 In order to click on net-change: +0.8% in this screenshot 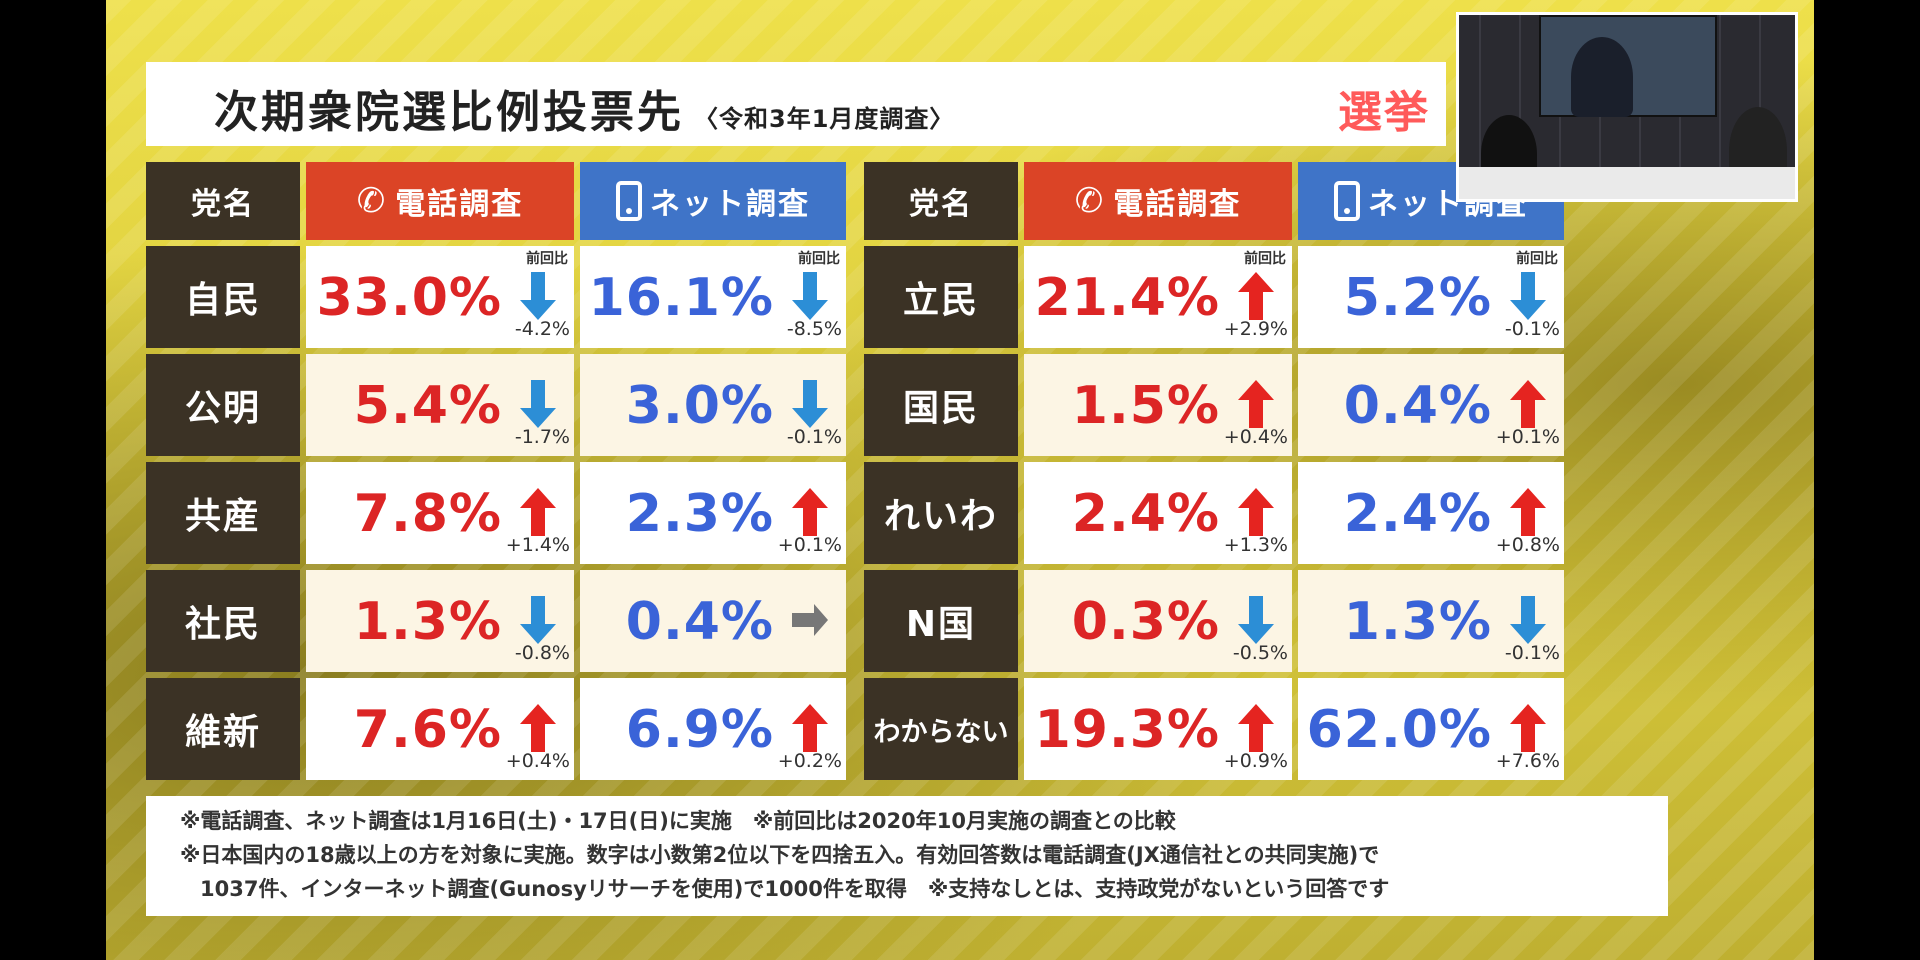, I will do `click(1527, 545)`.